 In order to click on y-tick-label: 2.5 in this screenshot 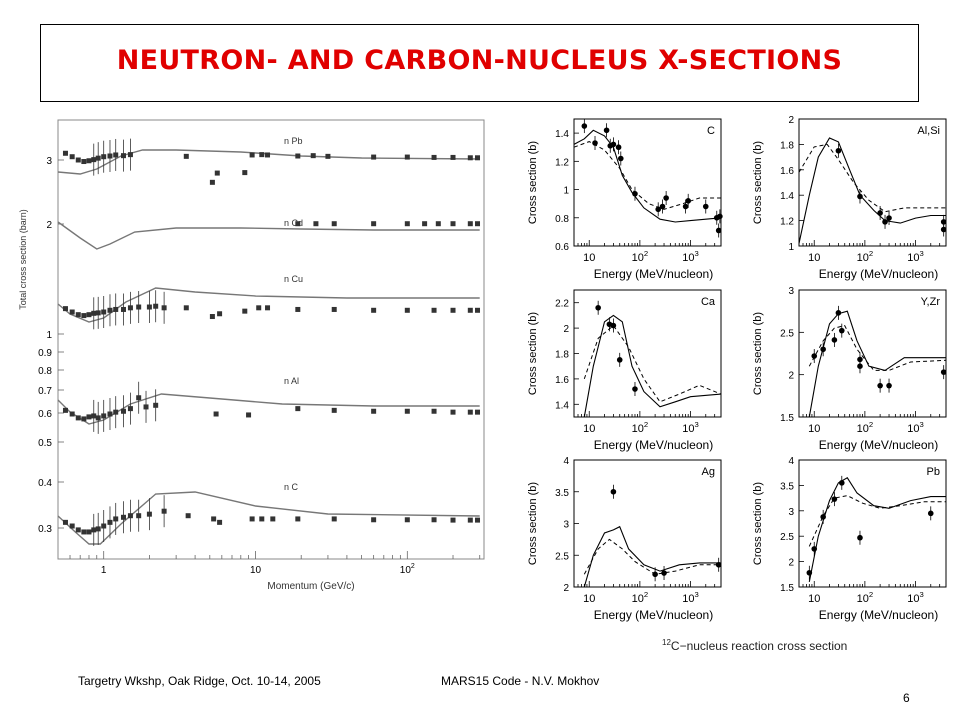, I will do `click(787, 537)`.